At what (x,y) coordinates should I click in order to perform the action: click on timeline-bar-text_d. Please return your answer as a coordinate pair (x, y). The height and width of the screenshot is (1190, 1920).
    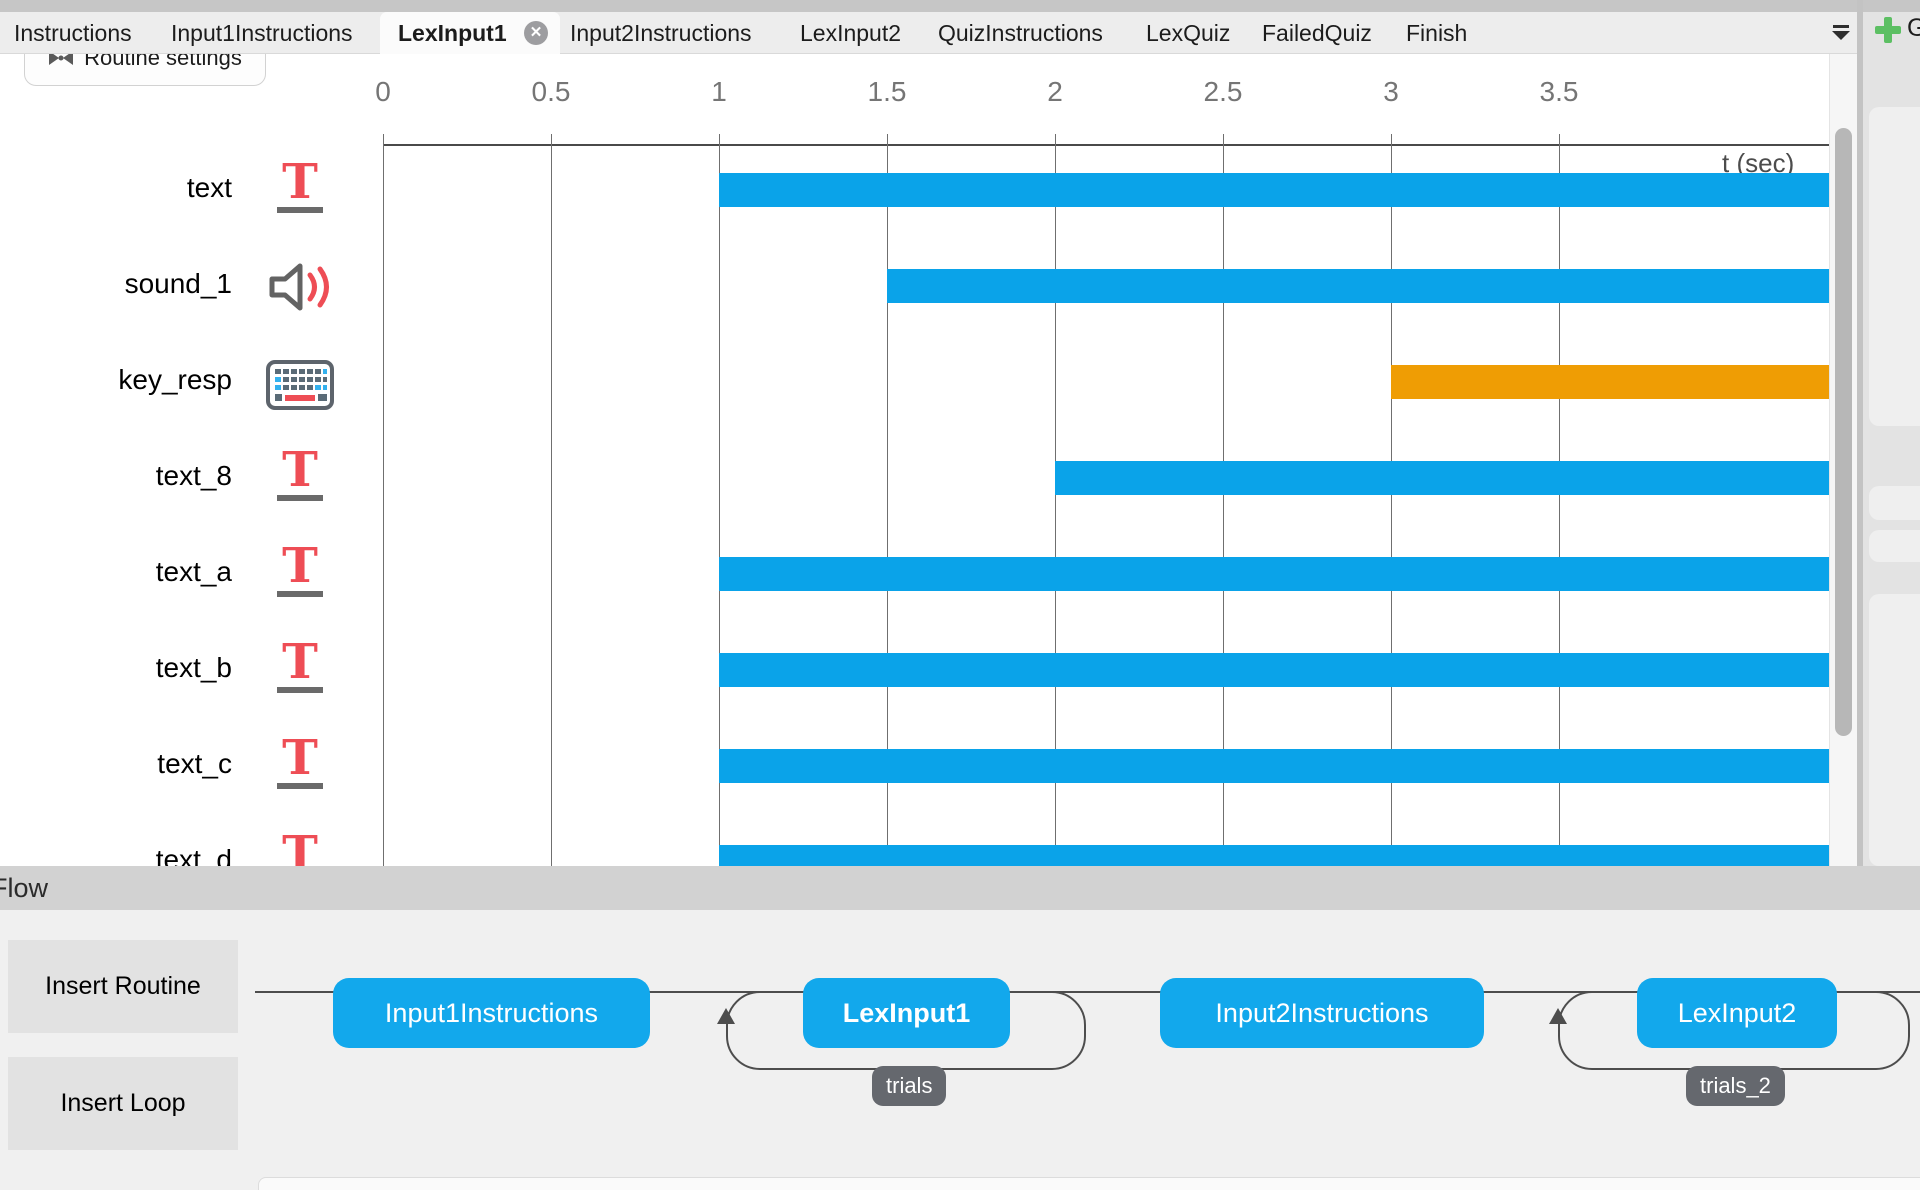
    Looking at the image, I should click on (1274, 855).